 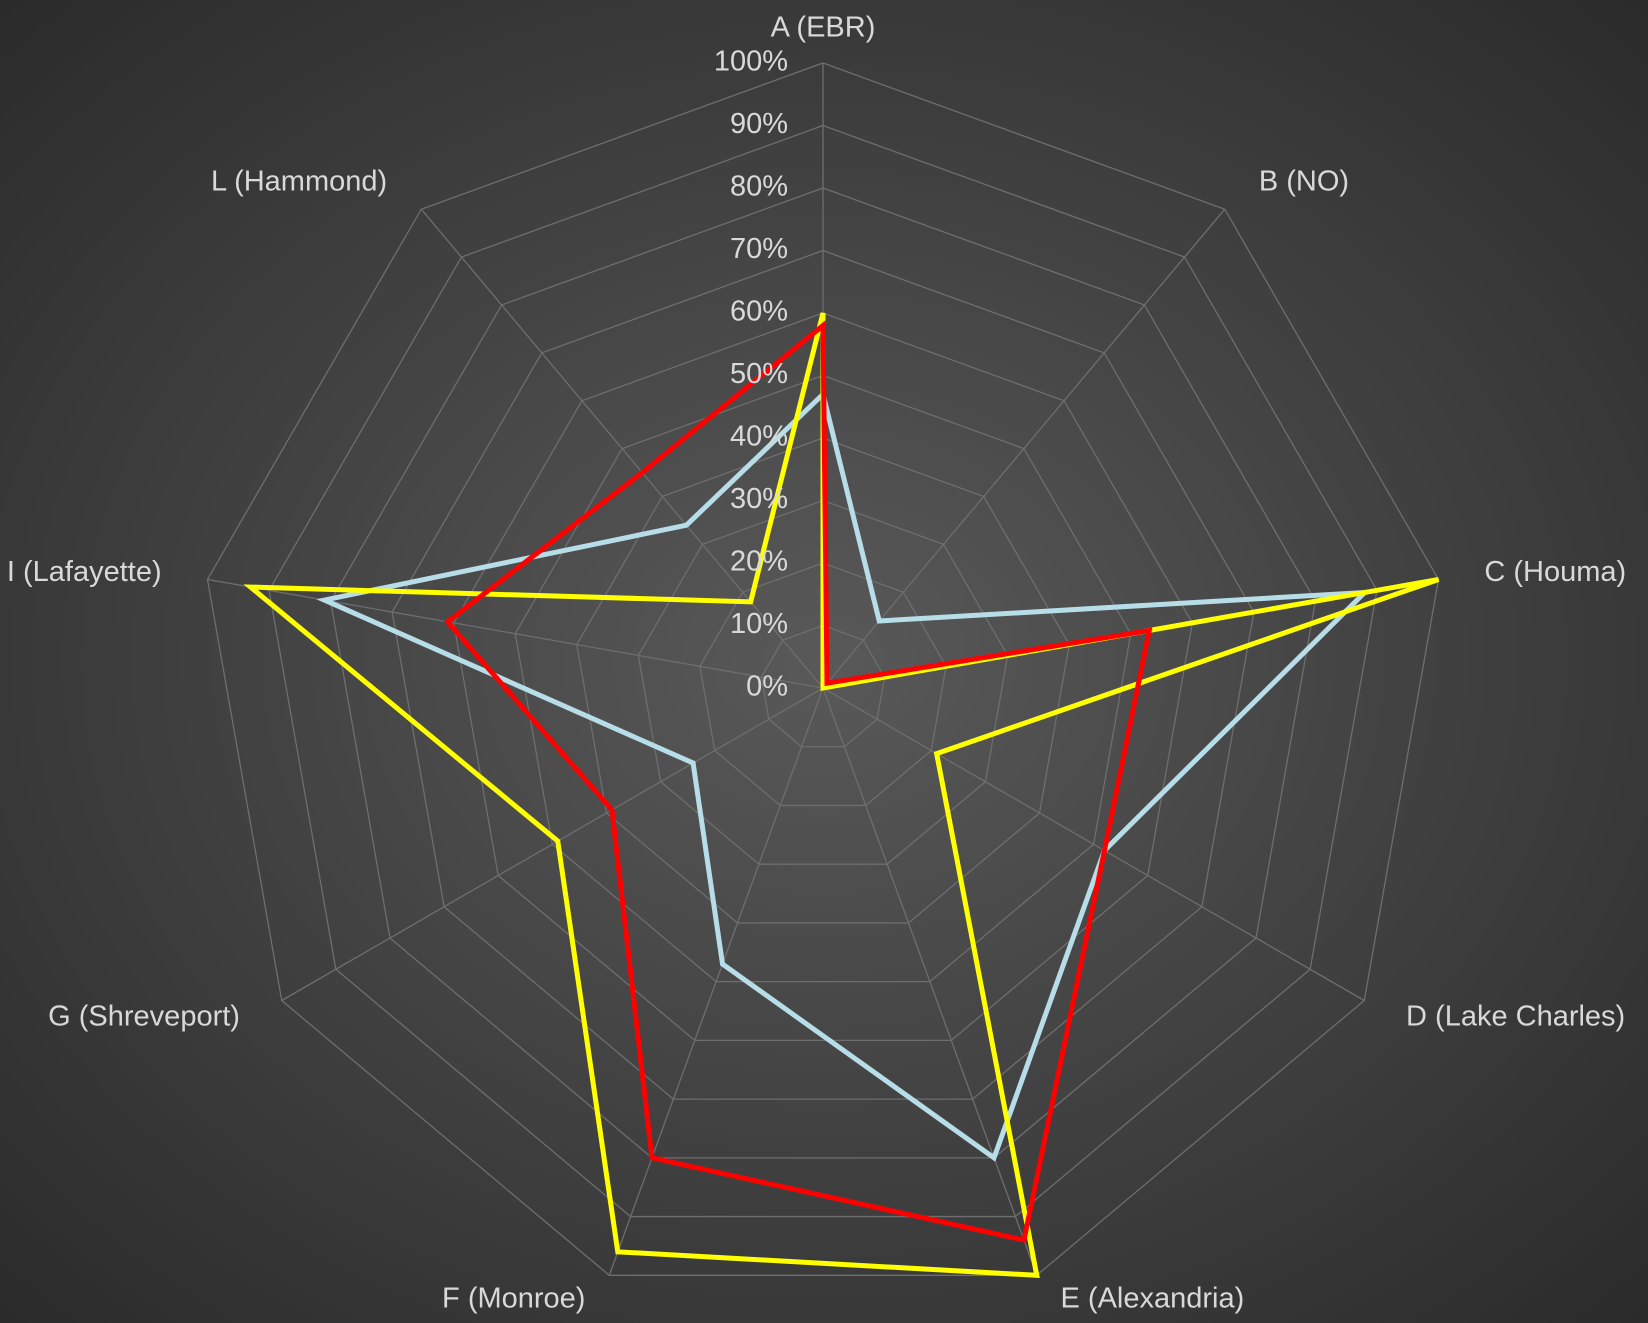 I want to click on tick-label: 30%, so click(x=759, y=499).